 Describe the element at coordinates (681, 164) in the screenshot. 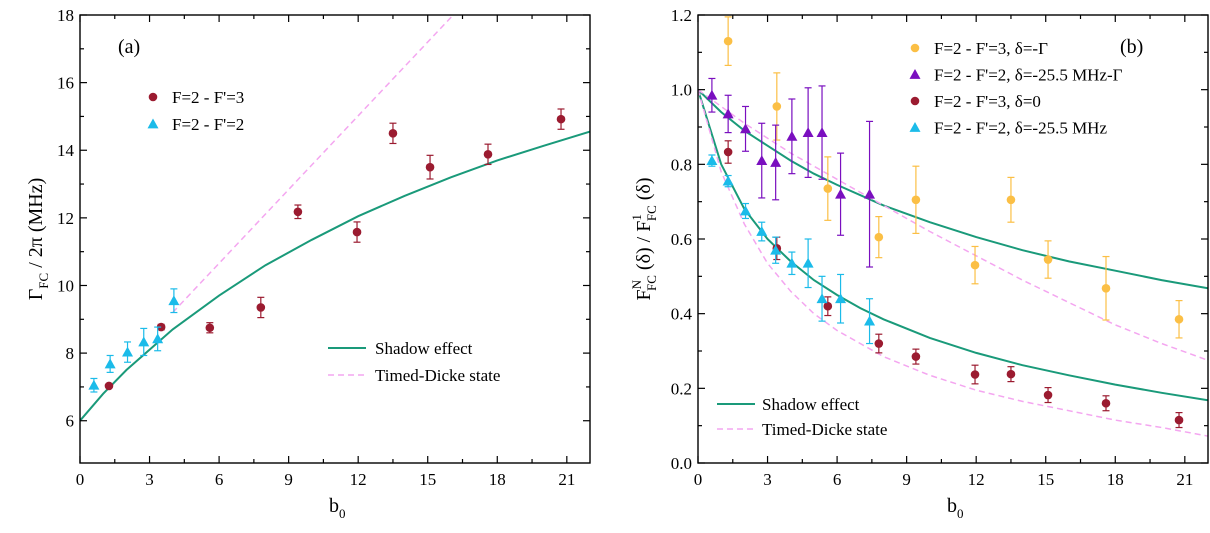

I see `y-tick-label: 0.8` at that location.